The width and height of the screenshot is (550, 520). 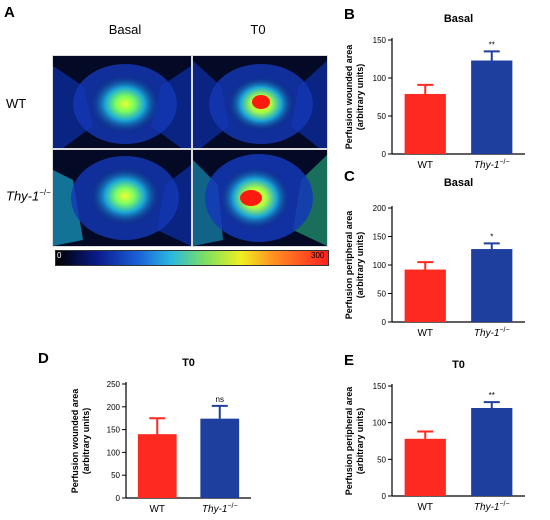 What do you see at coordinates (349, 176) in the screenshot?
I see `panel-letter-c: C` at bounding box center [349, 176].